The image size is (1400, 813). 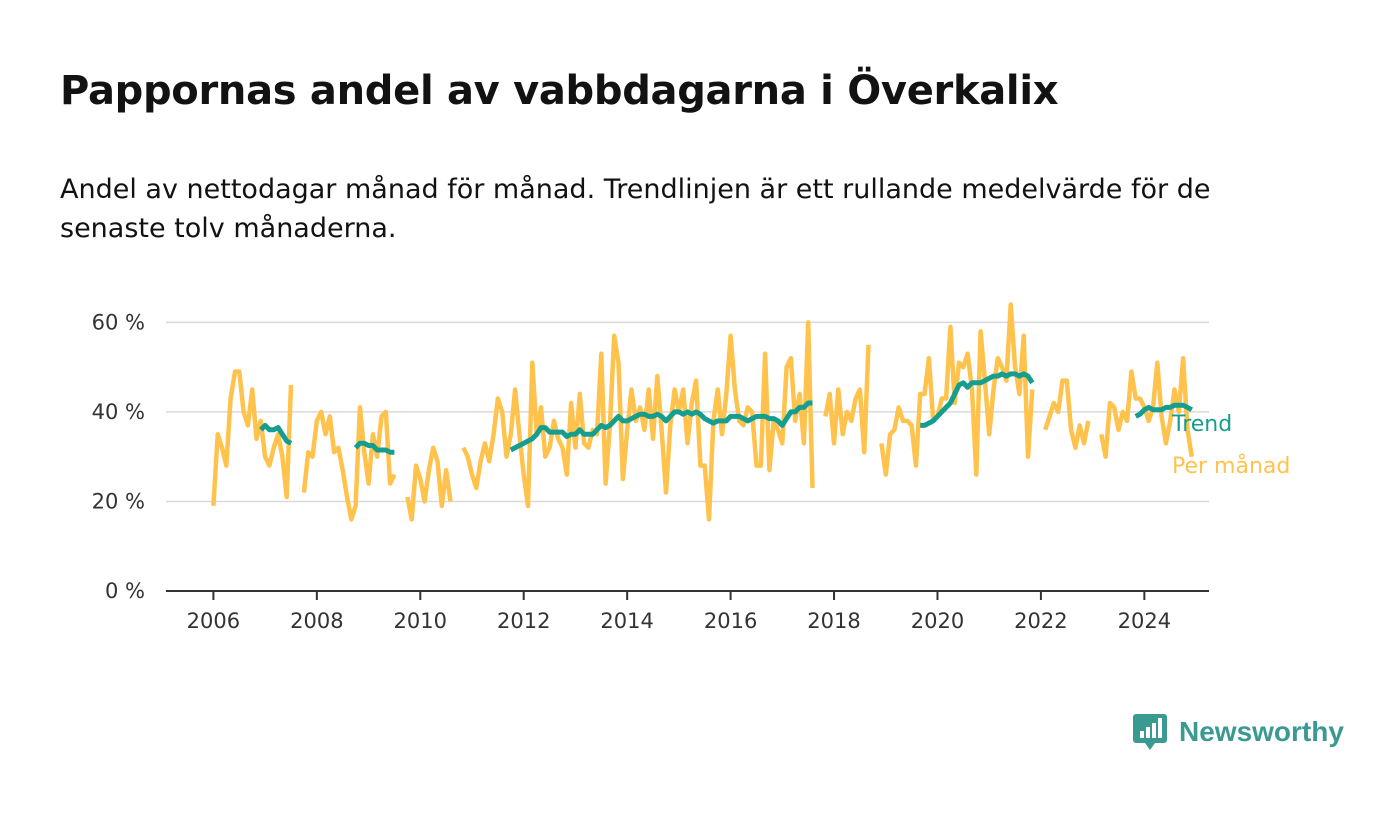 What do you see at coordinates (213, 621) in the screenshot?
I see `x-tick-label: 2006` at bounding box center [213, 621].